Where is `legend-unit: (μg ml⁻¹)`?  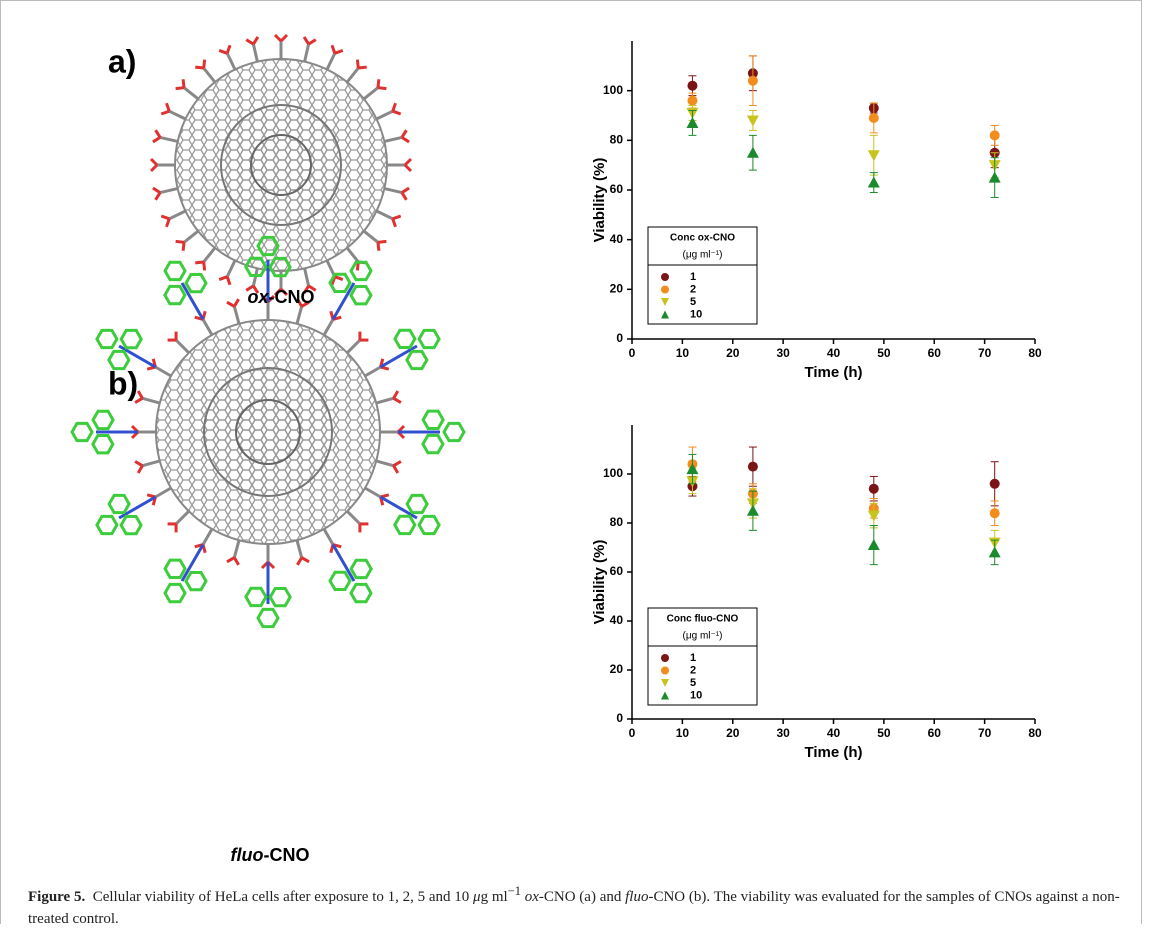
legend-unit: (μg ml⁻¹) is located at coordinates (703, 636).